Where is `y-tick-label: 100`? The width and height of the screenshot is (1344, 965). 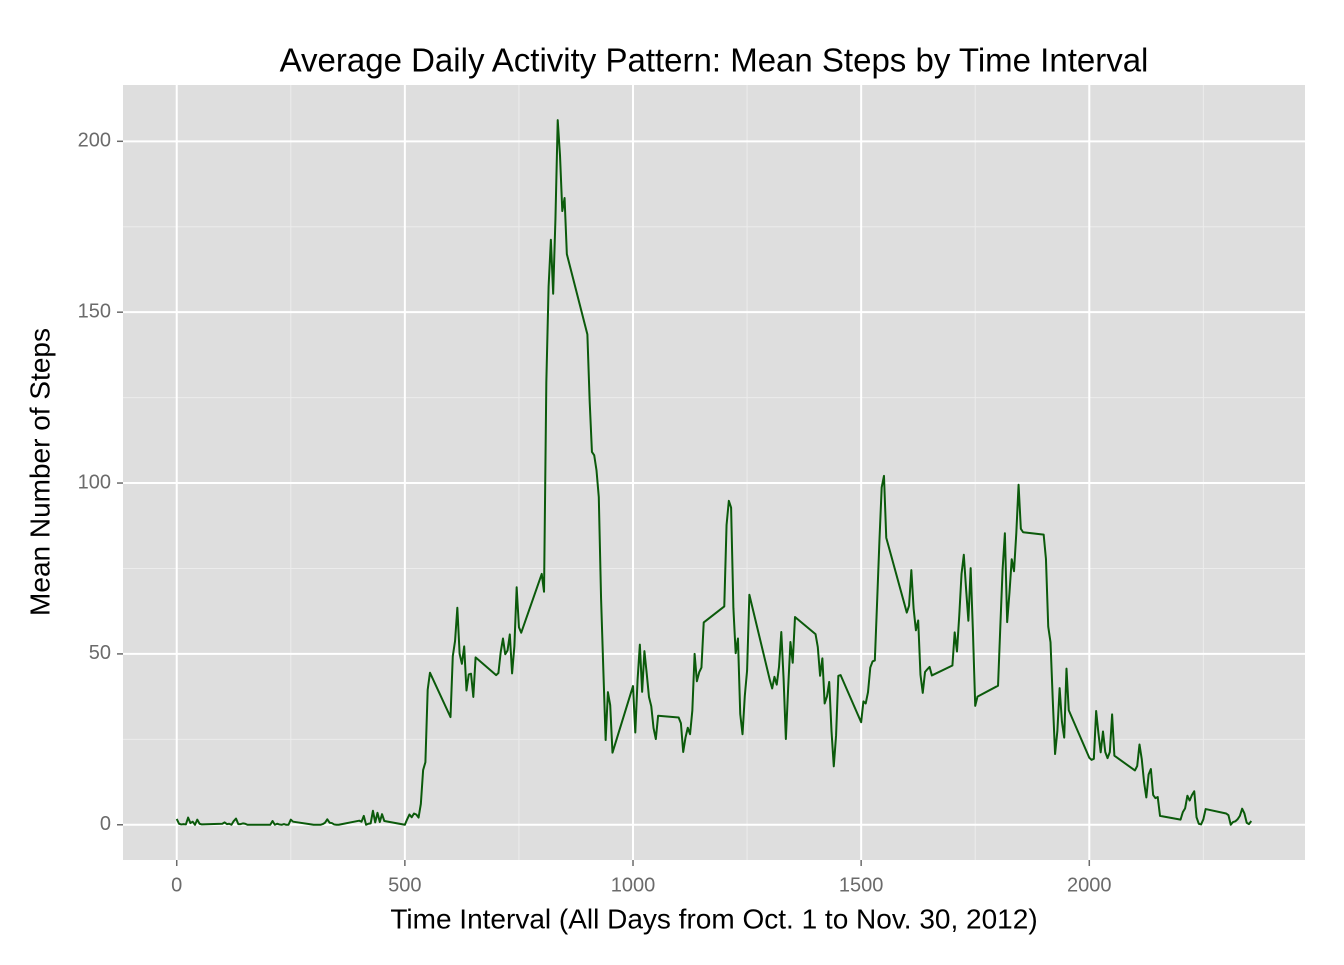 y-tick-label: 100 is located at coordinates (94, 482).